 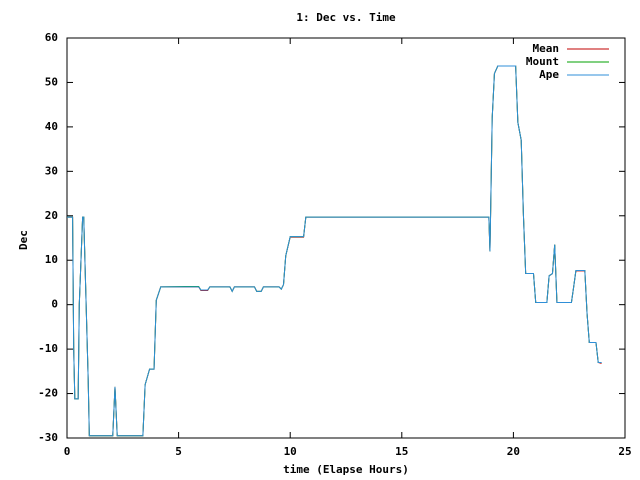 What do you see at coordinates (51, 259) in the screenshot?
I see `y-tick-label: 10` at bounding box center [51, 259].